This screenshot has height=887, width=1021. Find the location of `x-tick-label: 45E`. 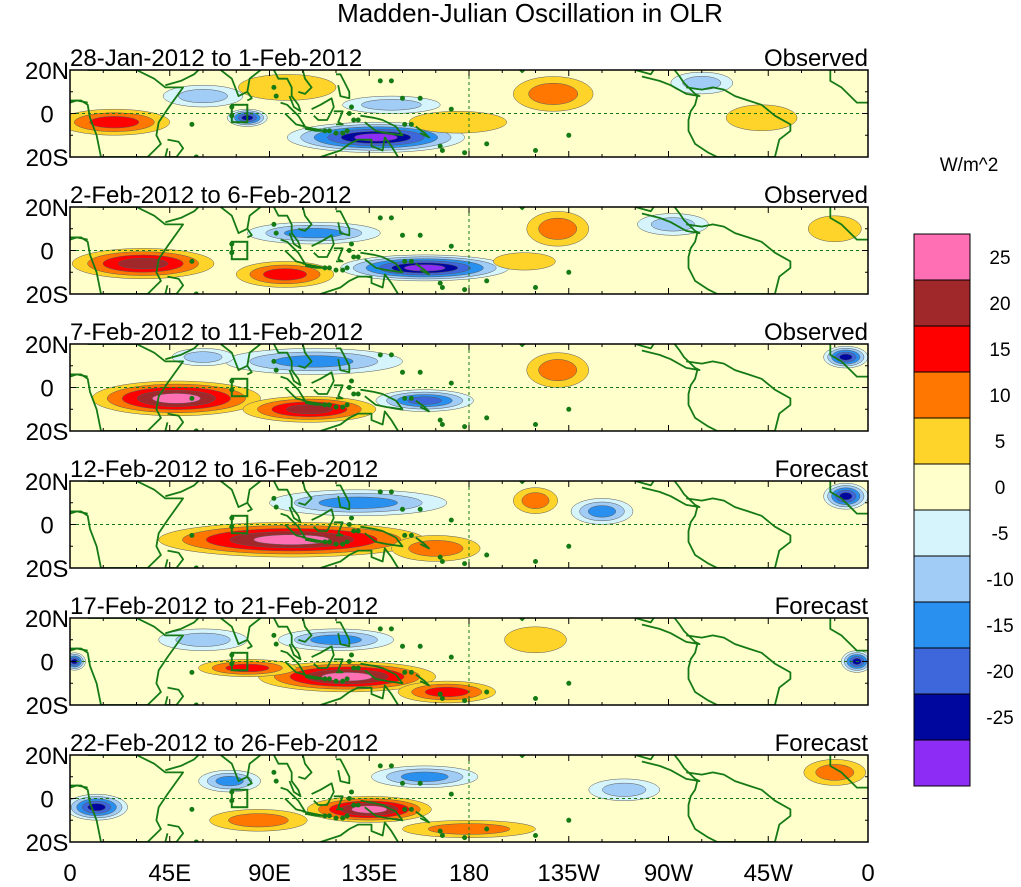

x-tick-label: 45E is located at coordinates (169, 873).